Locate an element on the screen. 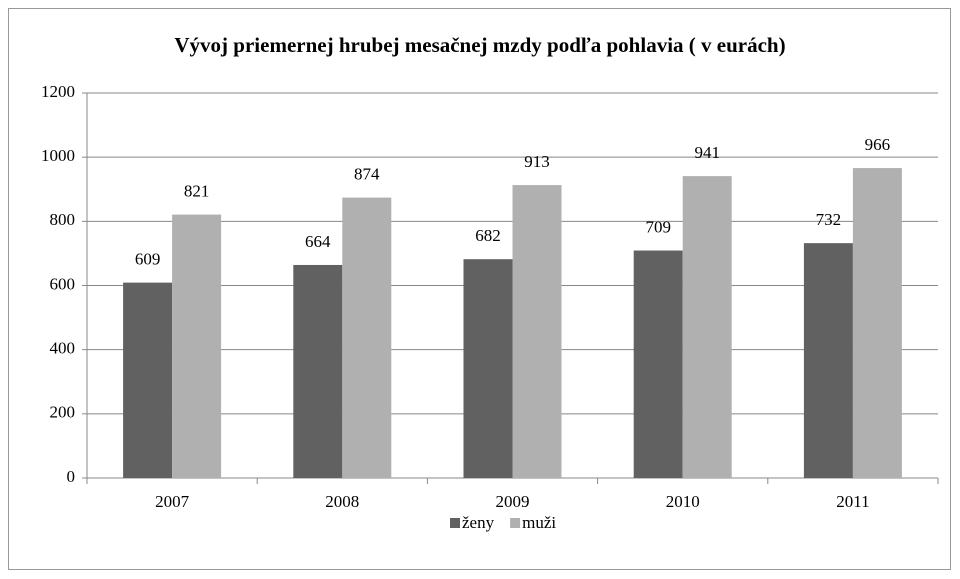  legend-label: ženy is located at coordinates (478, 522).